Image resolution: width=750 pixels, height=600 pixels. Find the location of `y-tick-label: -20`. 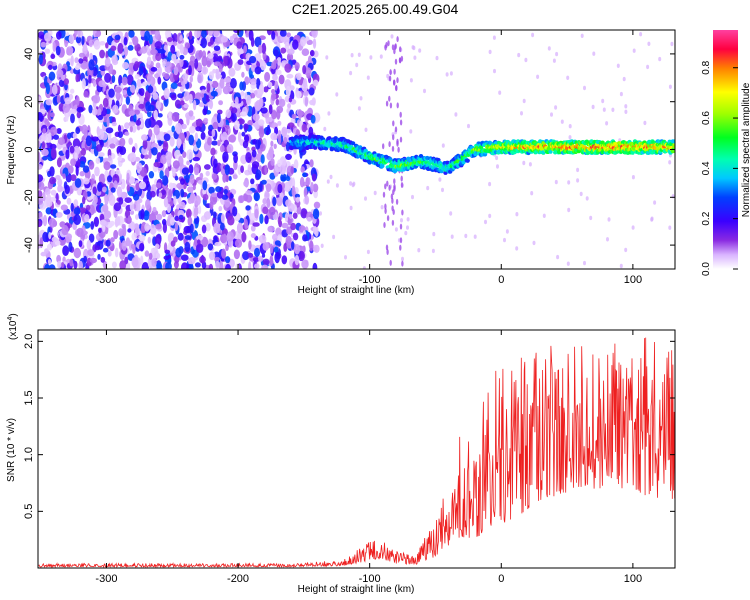

y-tick-label: -20 is located at coordinates (29, 197).